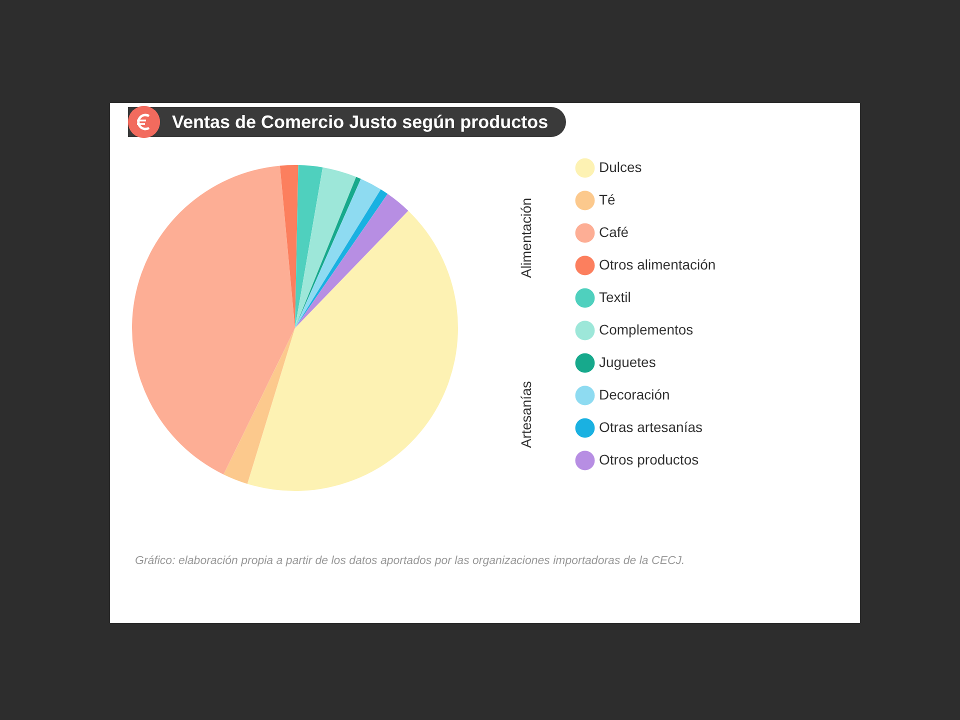  Describe the element at coordinates (607, 200) in the screenshot. I see `legend-label: Té` at that location.